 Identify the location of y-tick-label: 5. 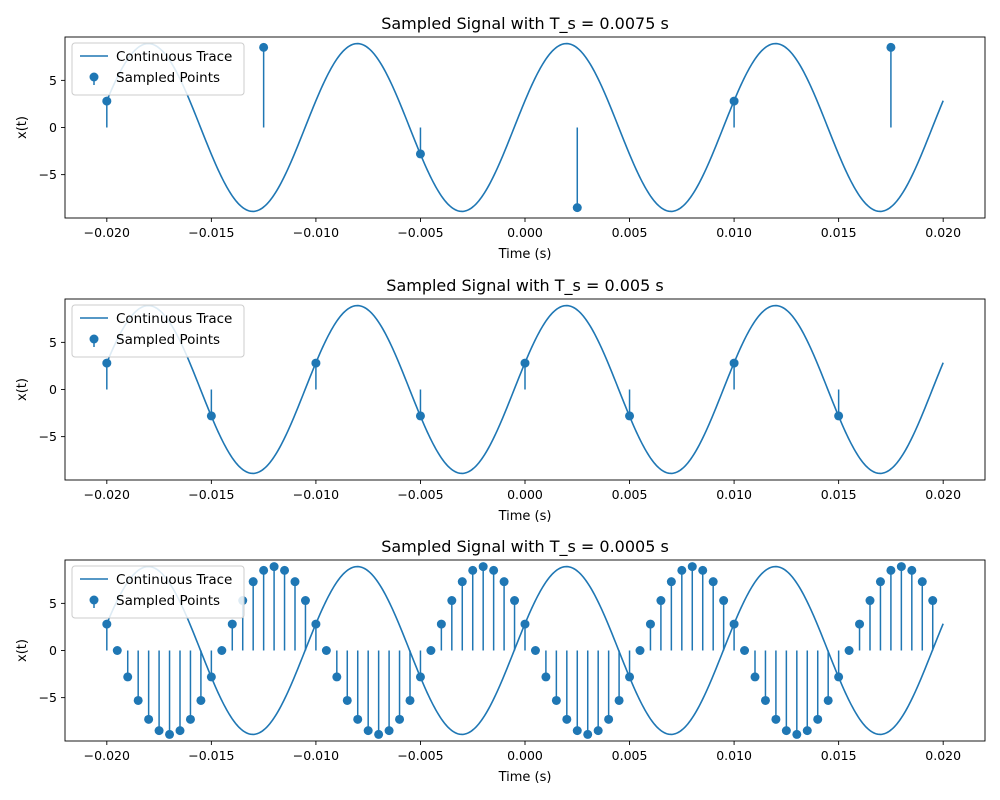
(53, 342).